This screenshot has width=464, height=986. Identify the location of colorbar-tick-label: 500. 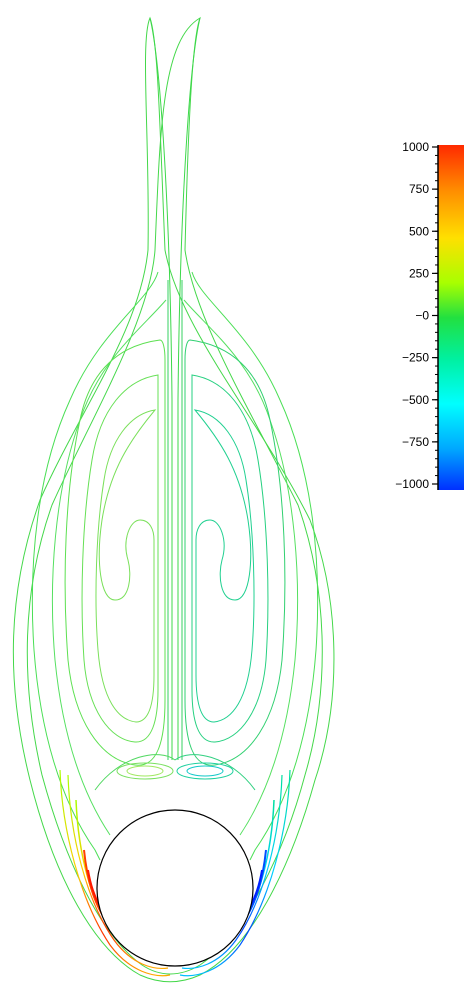
(419, 231).